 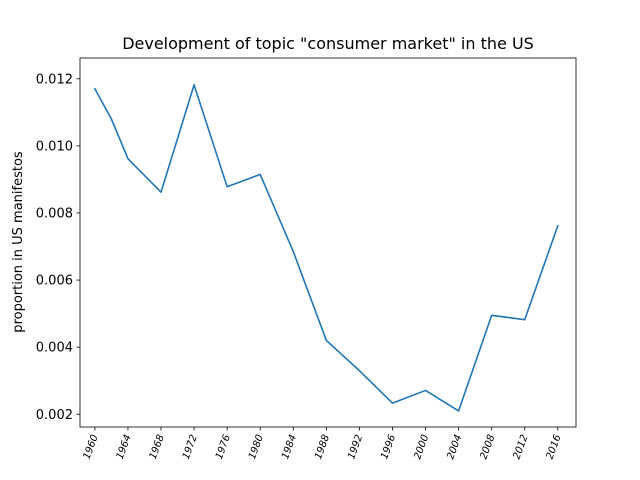 I want to click on y-tick-label: 0.006, so click(x=54, y=281).